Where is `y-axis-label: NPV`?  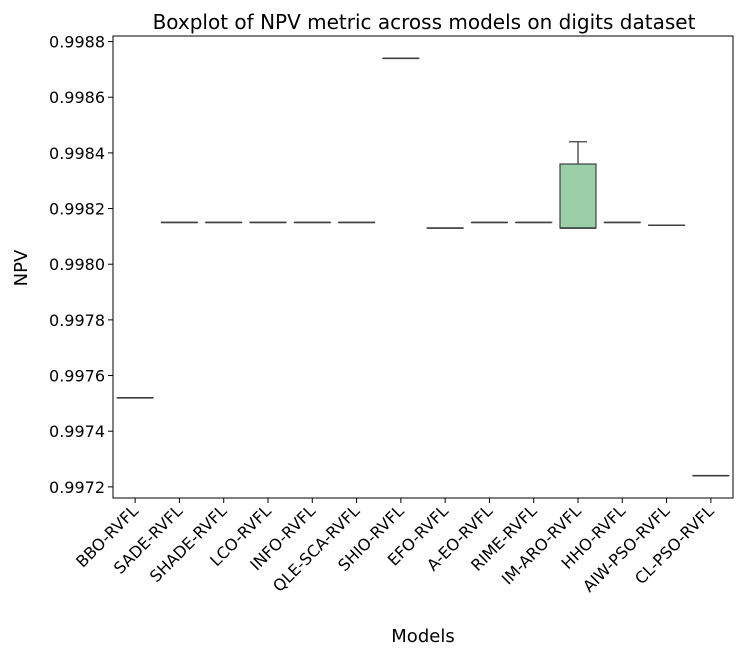 y-axis-label: NPV is located at coordinates (21, 267).